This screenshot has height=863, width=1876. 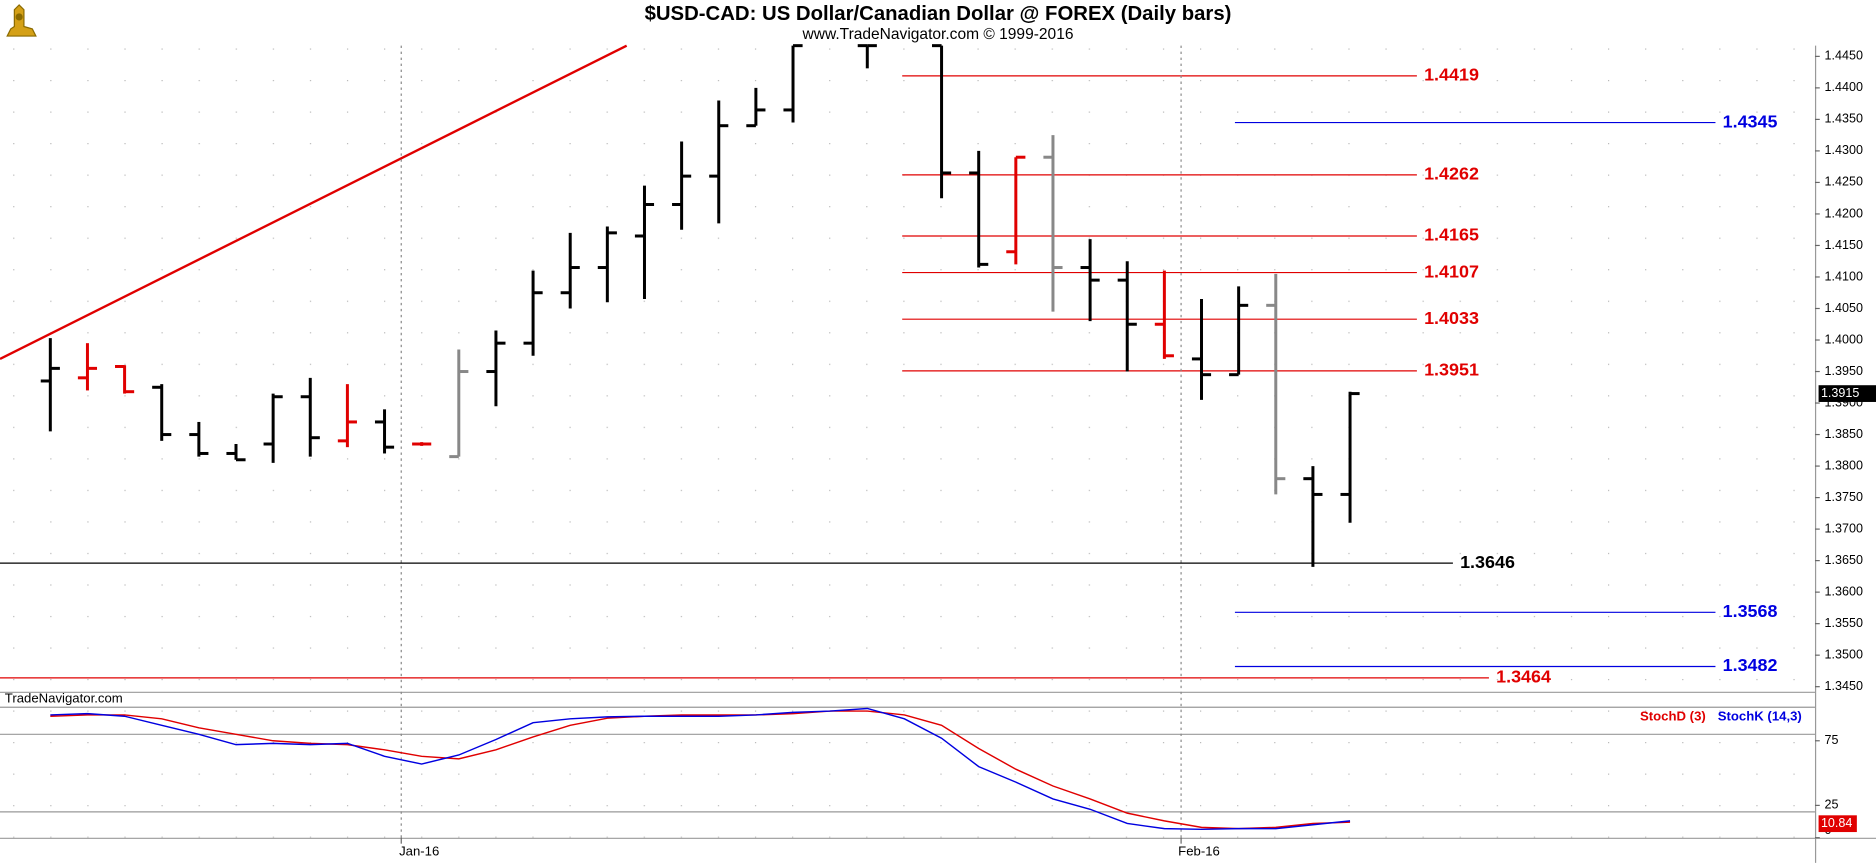 I want to click on last-value-box, so click(x=1837, y=824).